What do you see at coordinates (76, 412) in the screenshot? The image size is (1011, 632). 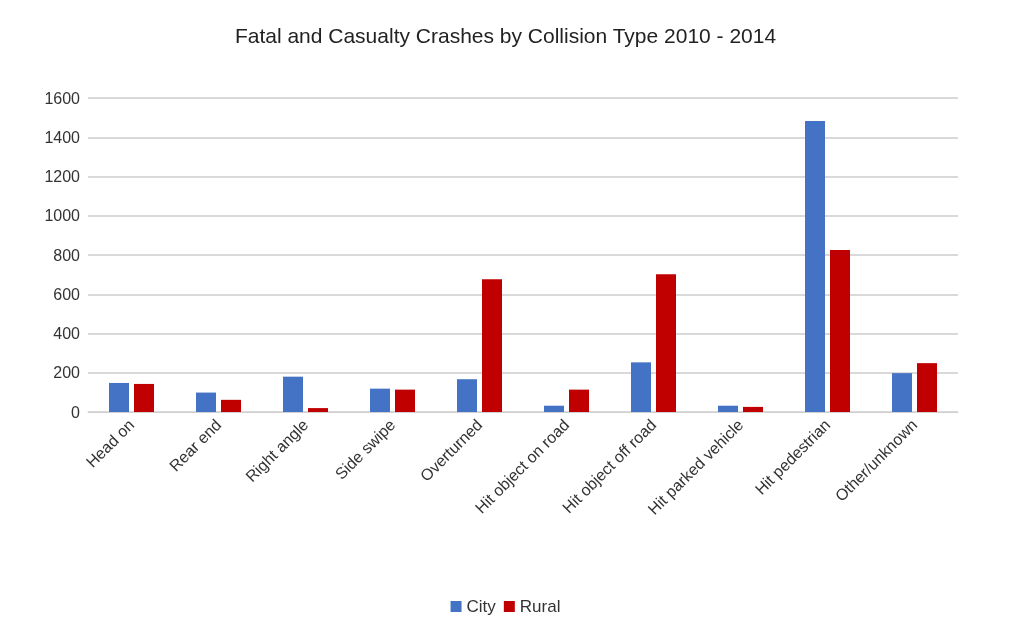 I see `y-tick-label: 0` at bounding box center [76, 412].